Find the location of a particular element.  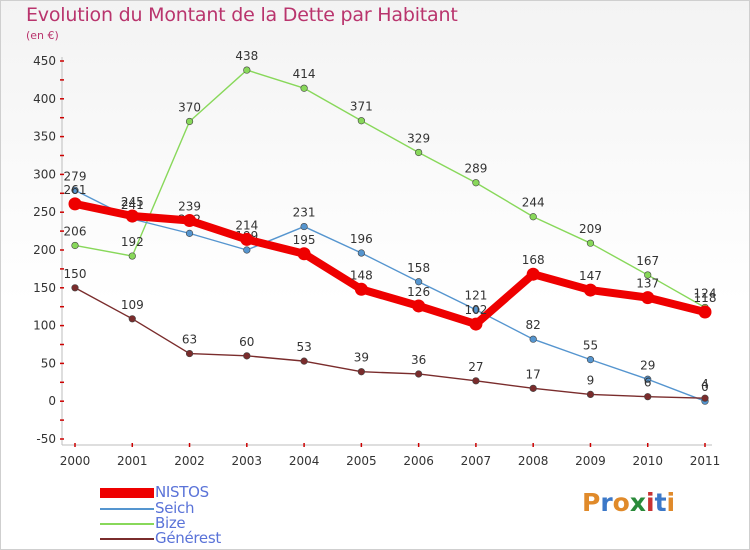

data-label-generest: 109 is located at coordinates (132, 305).